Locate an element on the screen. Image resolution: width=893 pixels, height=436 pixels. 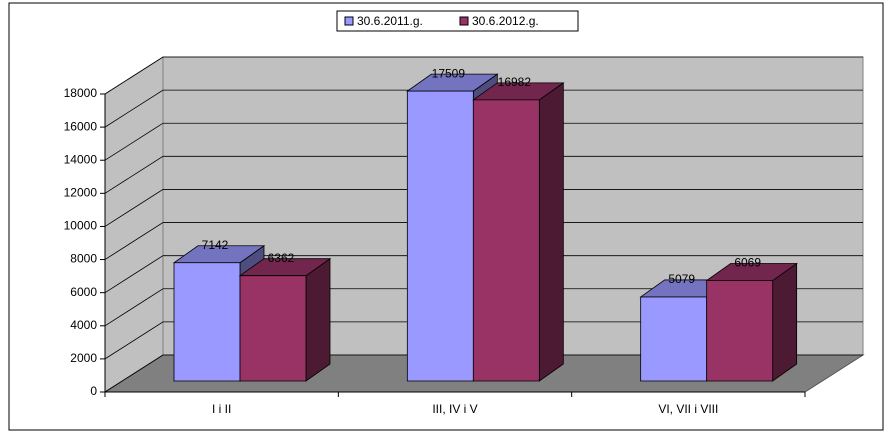
legend-box is located at coordinates (457, 21).